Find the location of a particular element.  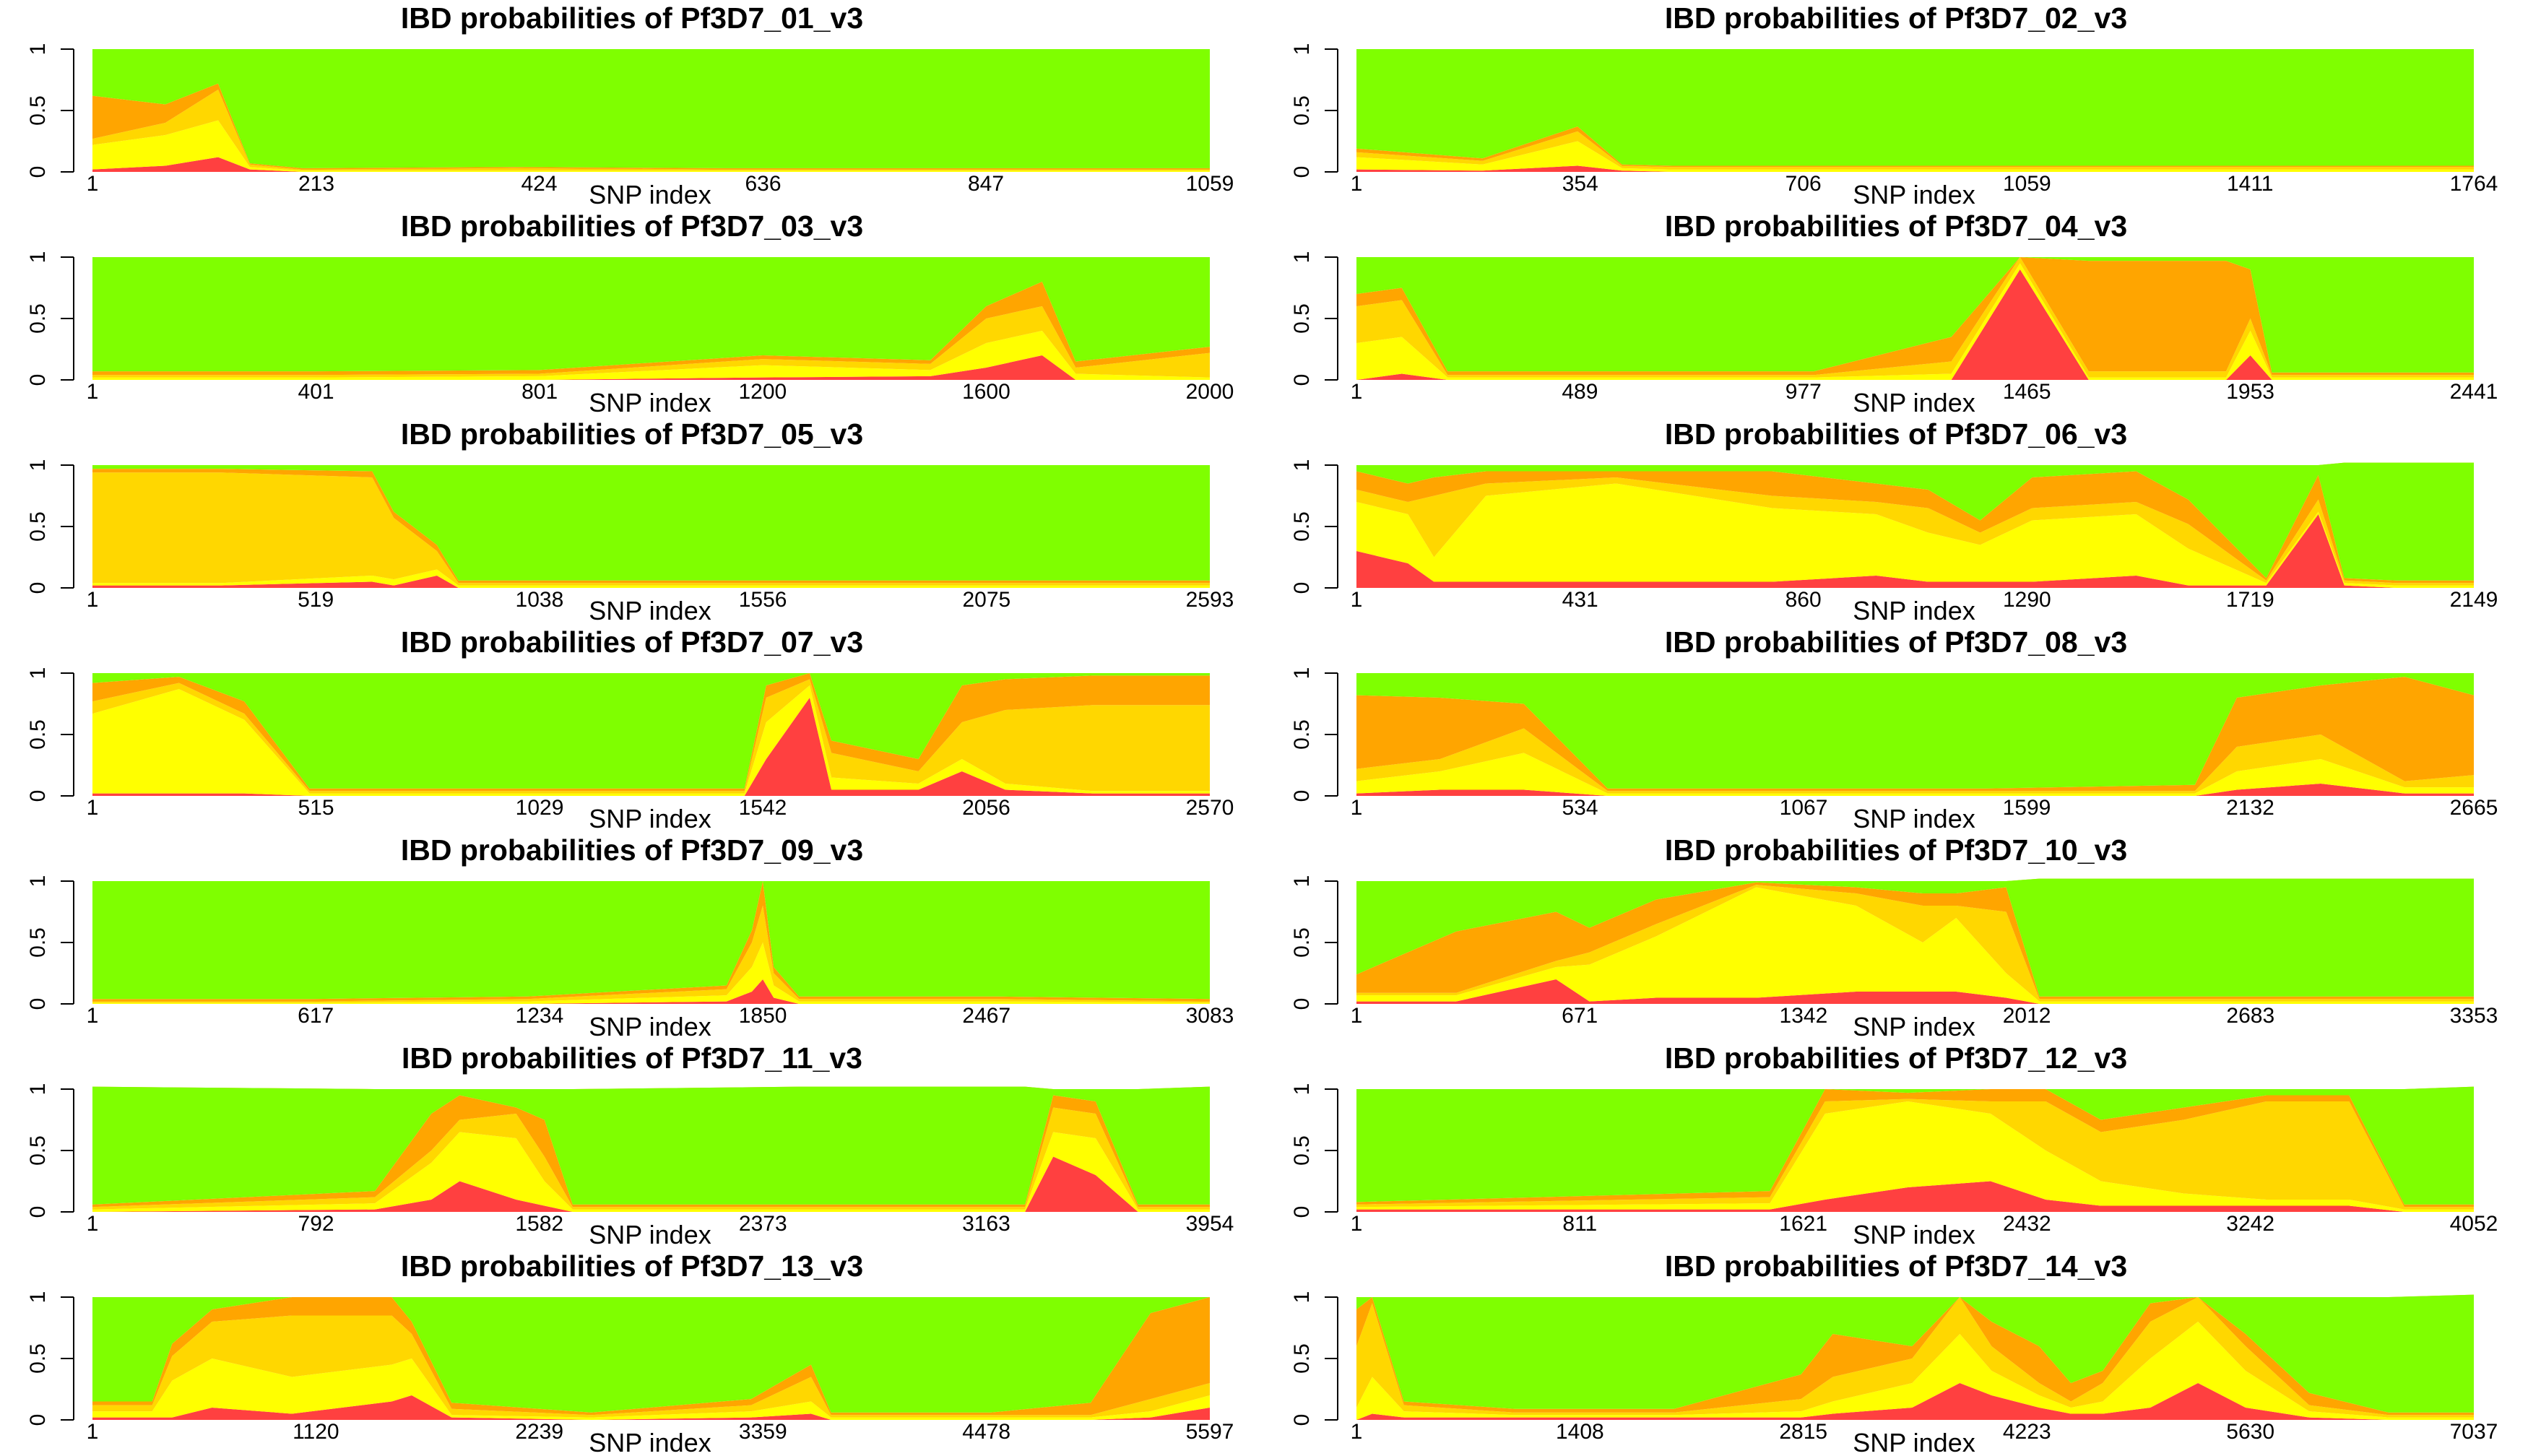

ibd-chart-svg: 0 0.5 1 1 1408 2815 4223 5630 7037 SNP index is located at coordinates (1894, 1373).